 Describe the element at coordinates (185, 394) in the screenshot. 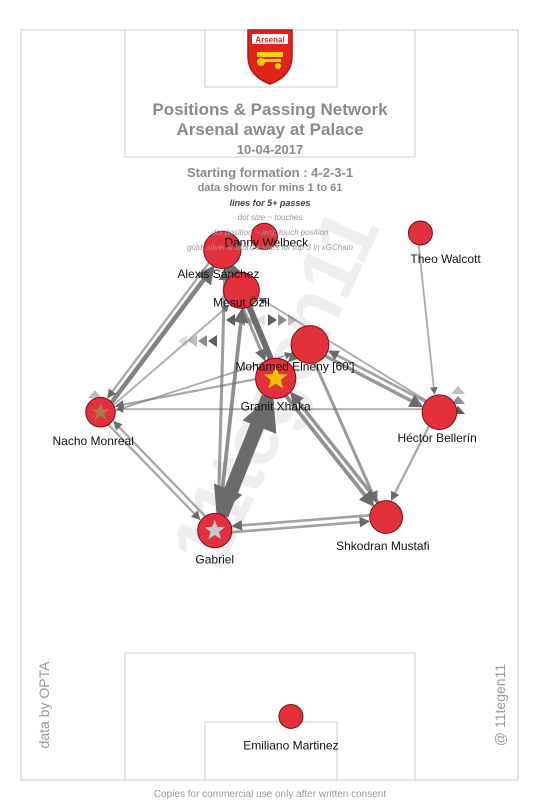

I see `pass-line-xhaka-monreal` at that location.